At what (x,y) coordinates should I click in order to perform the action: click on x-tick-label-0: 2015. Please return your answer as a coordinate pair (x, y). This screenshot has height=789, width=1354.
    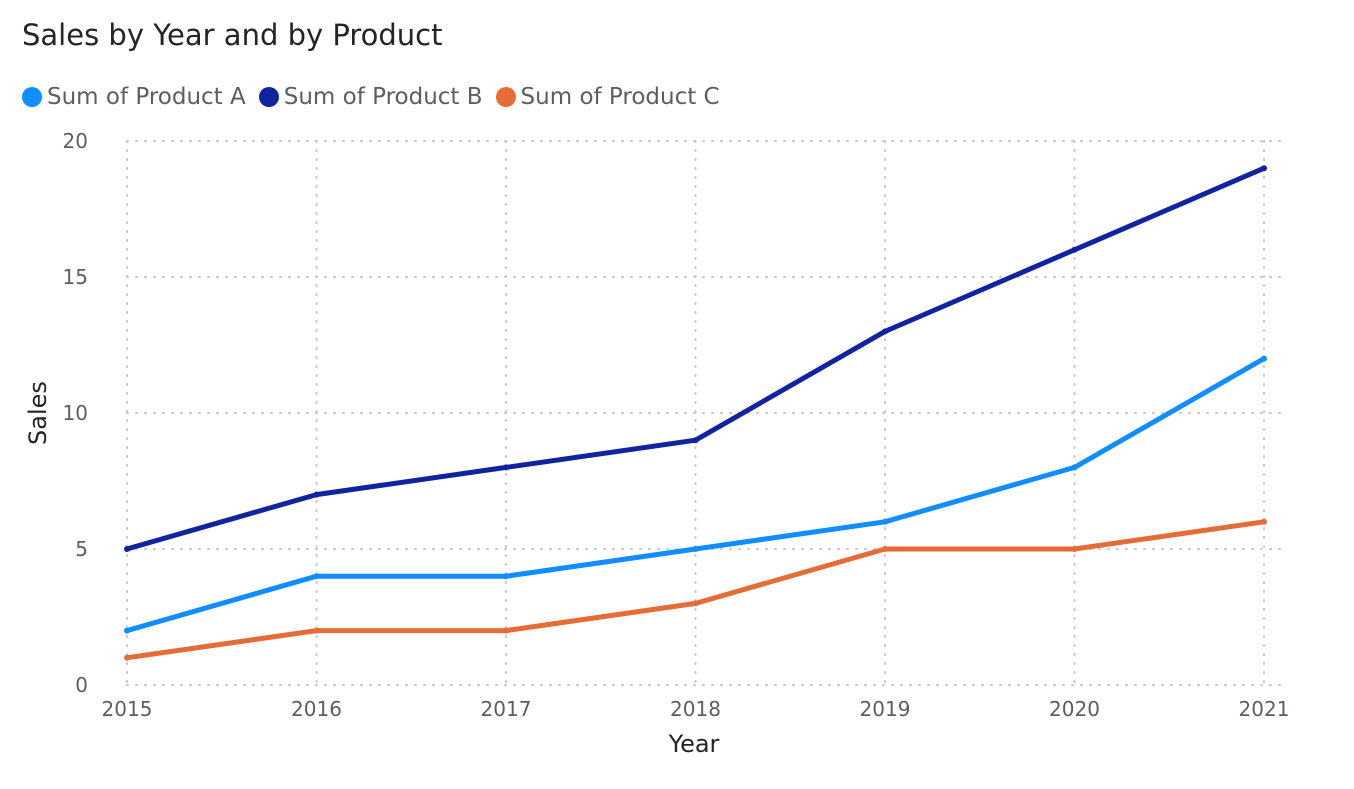
    Looking at the image, I should click on (127, 709).